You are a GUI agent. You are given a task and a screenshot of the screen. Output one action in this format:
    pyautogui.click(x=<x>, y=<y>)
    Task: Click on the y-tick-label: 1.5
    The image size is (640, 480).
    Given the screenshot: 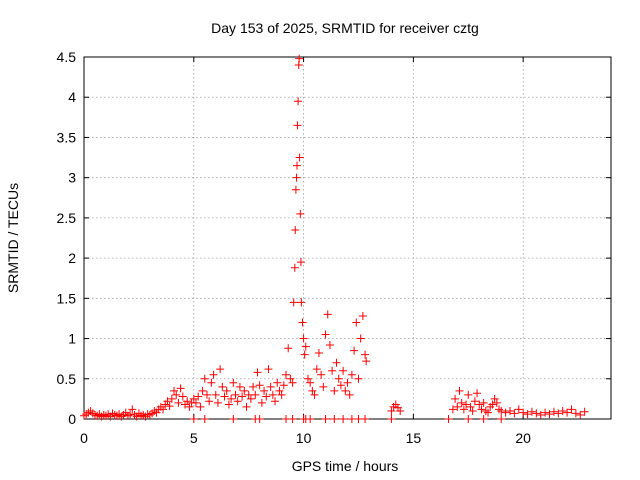 What is the action you would take?
    pyautogui.click(x=67, y=298)
    